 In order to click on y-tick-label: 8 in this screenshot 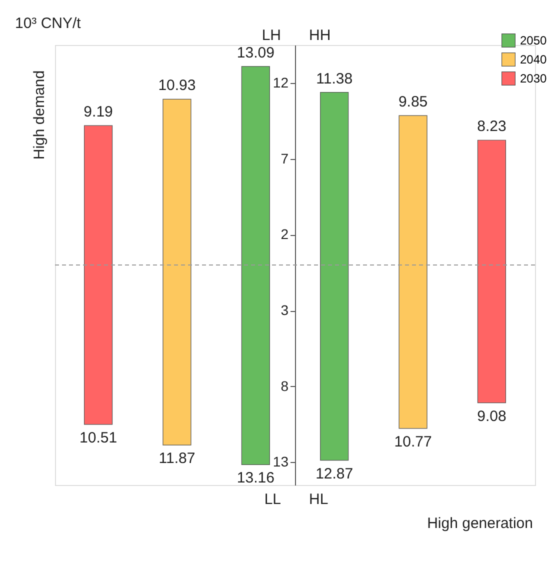, I will do `click(284, 386)`.